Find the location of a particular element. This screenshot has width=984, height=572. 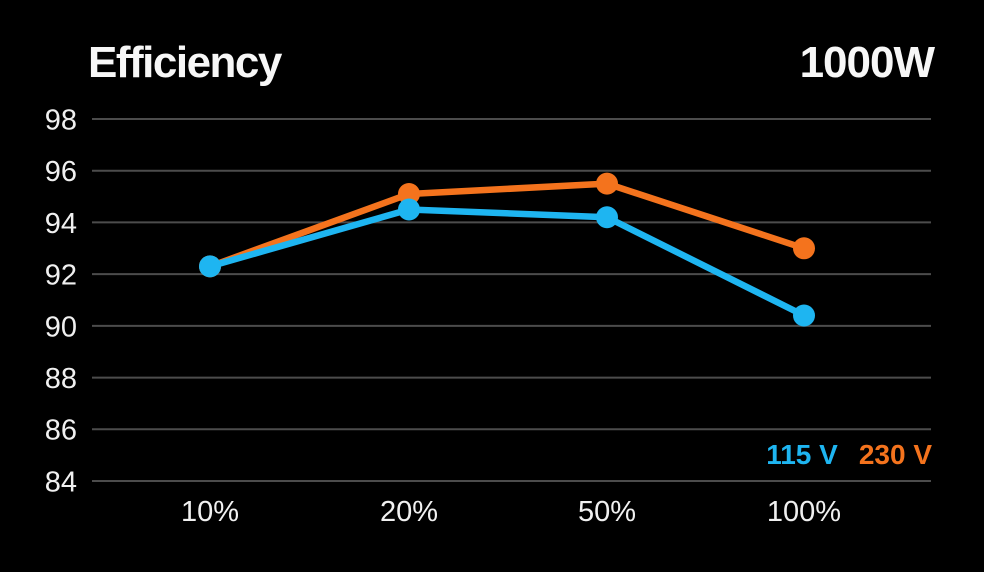

y-axis-tick-label: 84 is located at coordinates (61, 482).